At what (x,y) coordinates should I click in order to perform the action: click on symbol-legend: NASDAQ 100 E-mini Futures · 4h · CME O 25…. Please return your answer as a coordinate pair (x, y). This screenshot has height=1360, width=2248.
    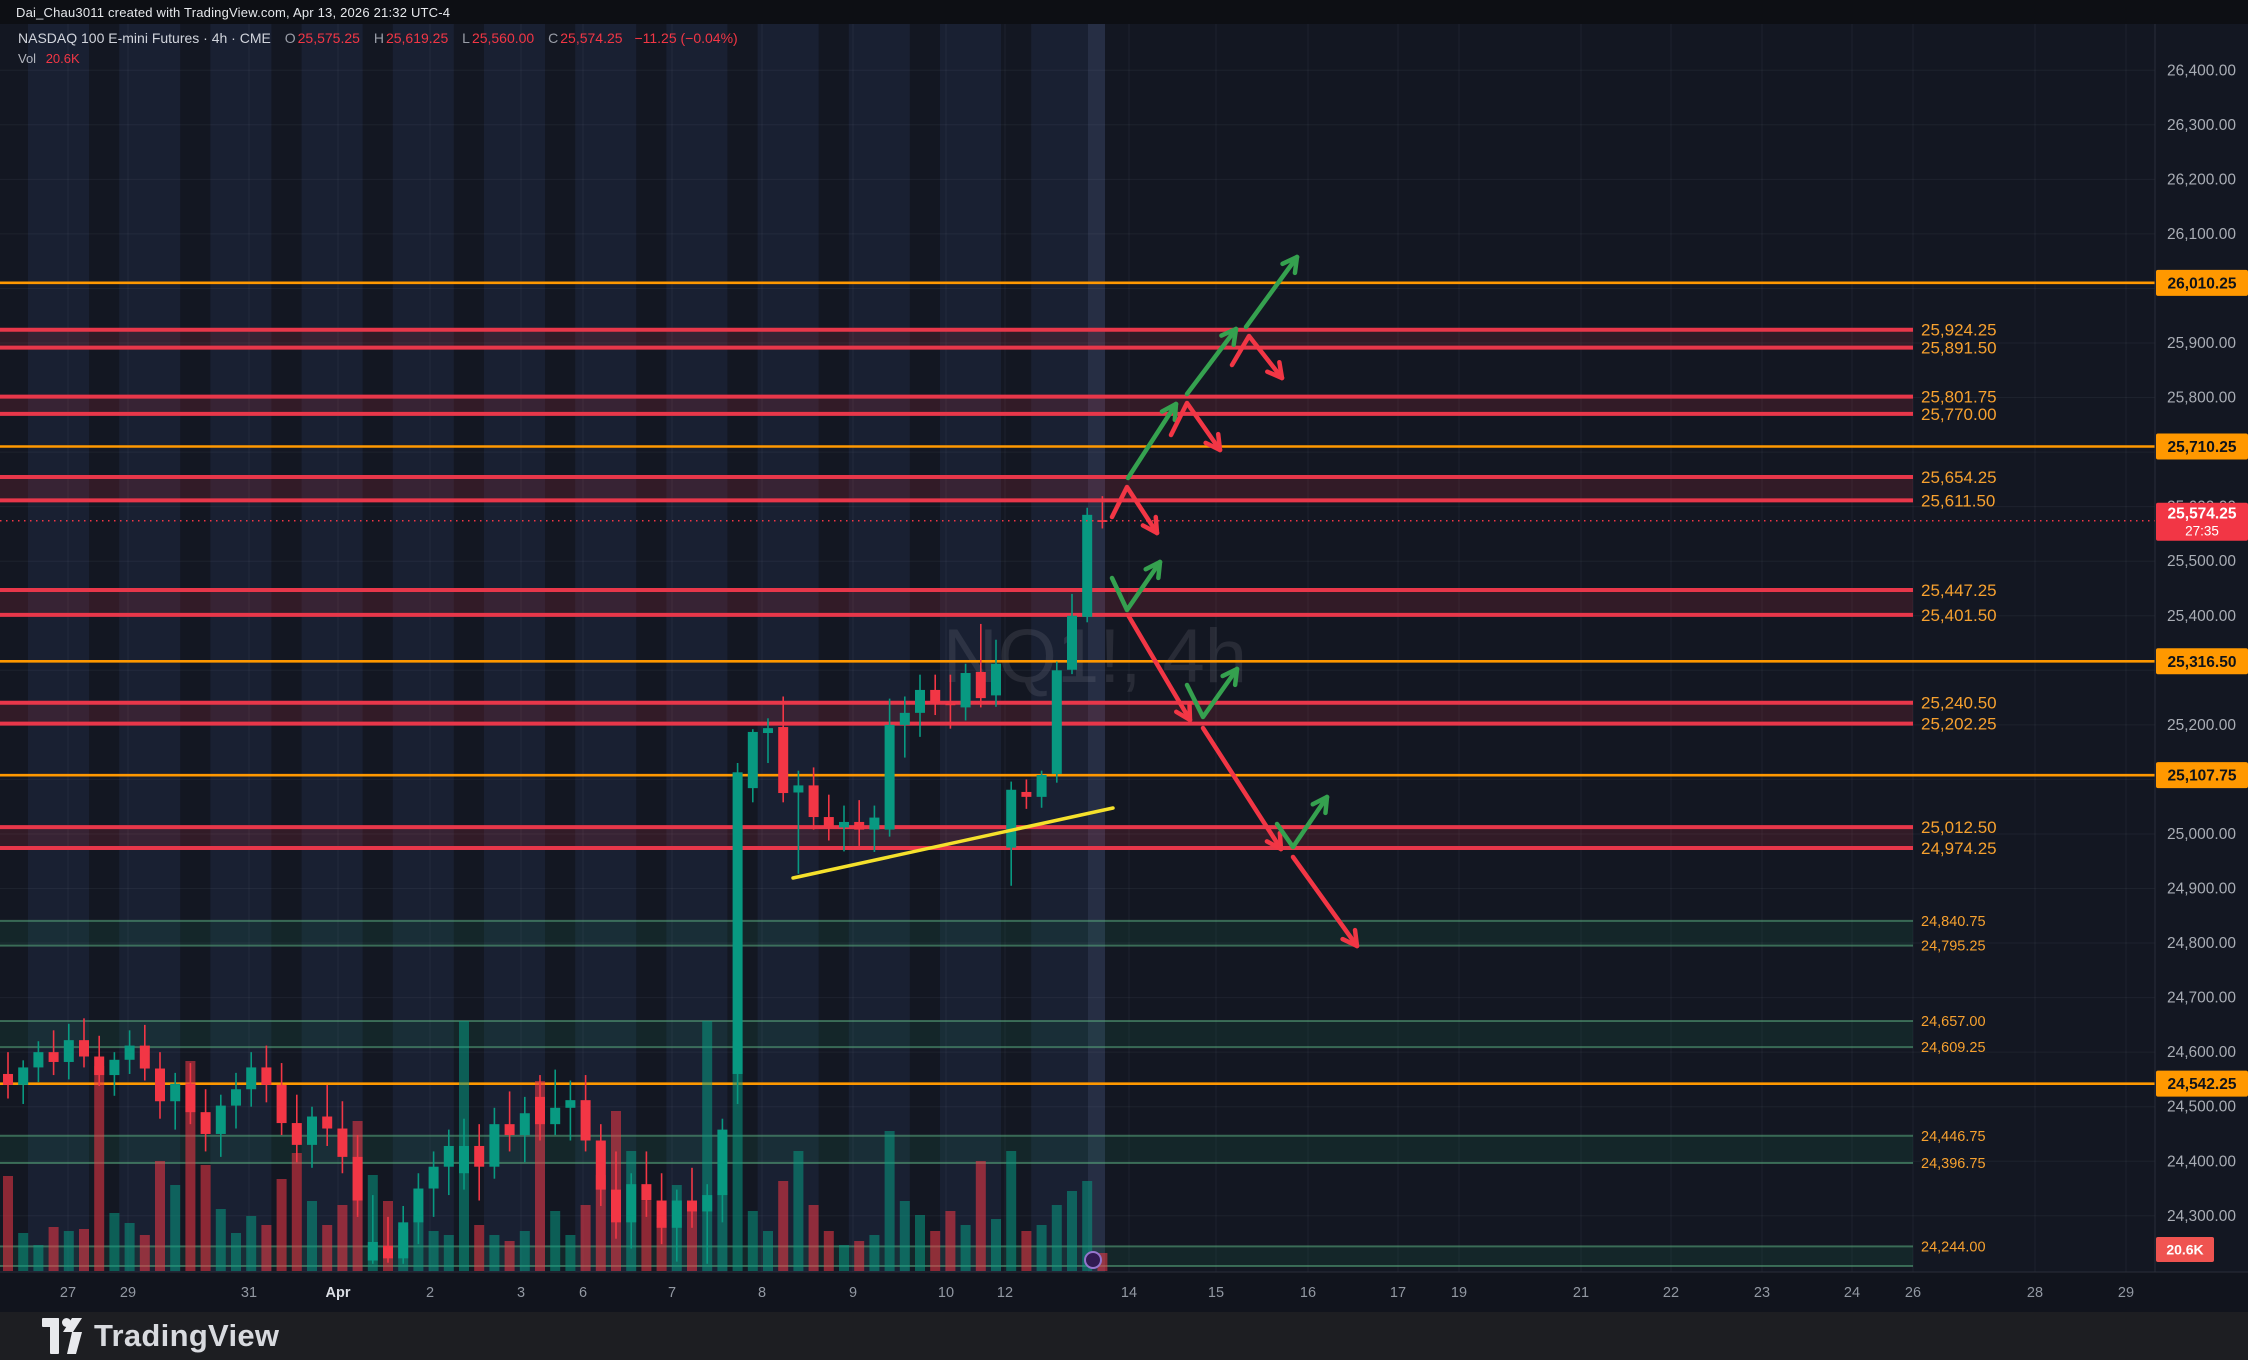
    Looking at the image, I should click on (378, 48).